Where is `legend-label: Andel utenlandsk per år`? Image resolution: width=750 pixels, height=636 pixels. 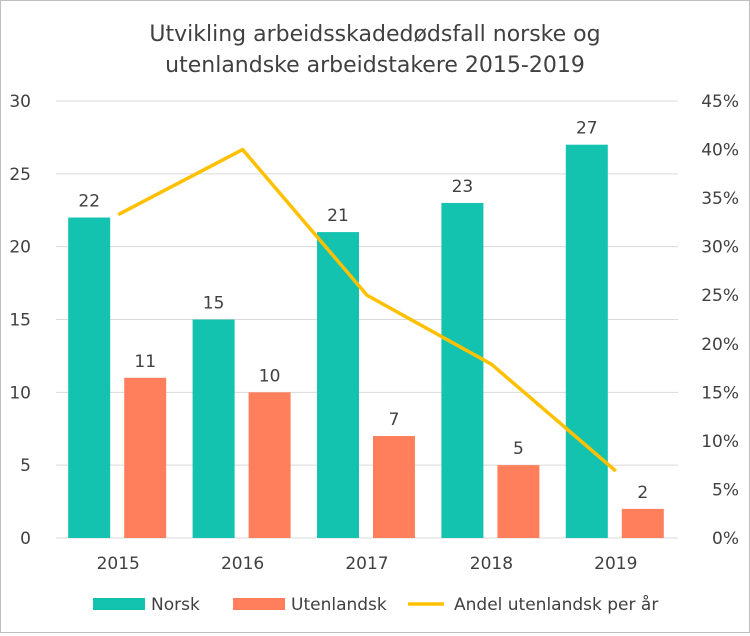
legend-label: Andel utenlandsk per år is located at coordinates (556, 604).